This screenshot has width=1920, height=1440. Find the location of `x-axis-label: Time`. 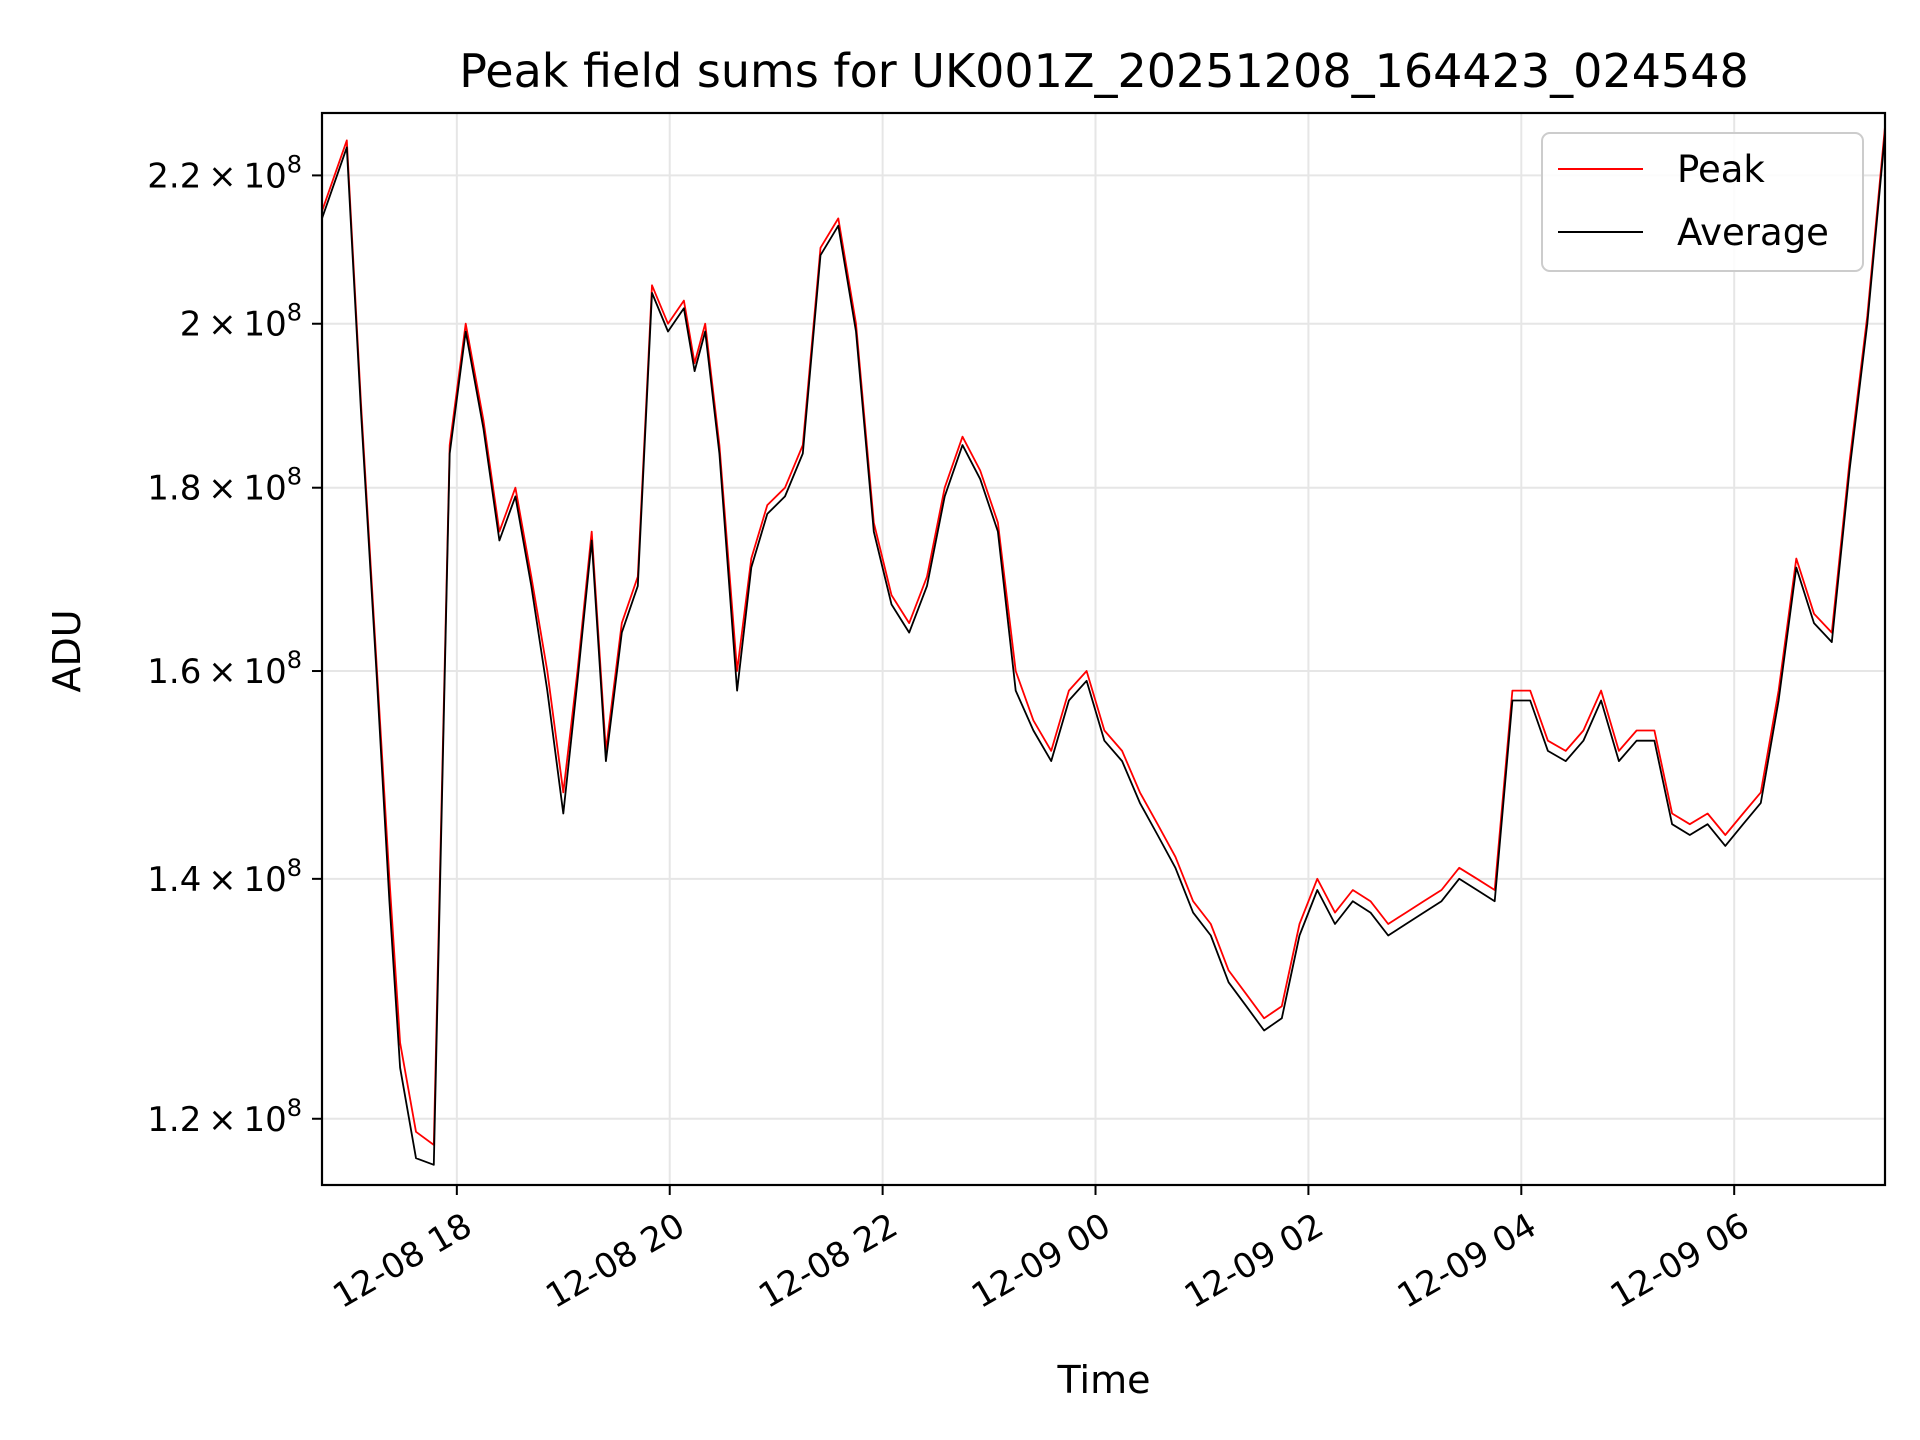

x-axis-label: Time is located at coordinates (1104, 1380).